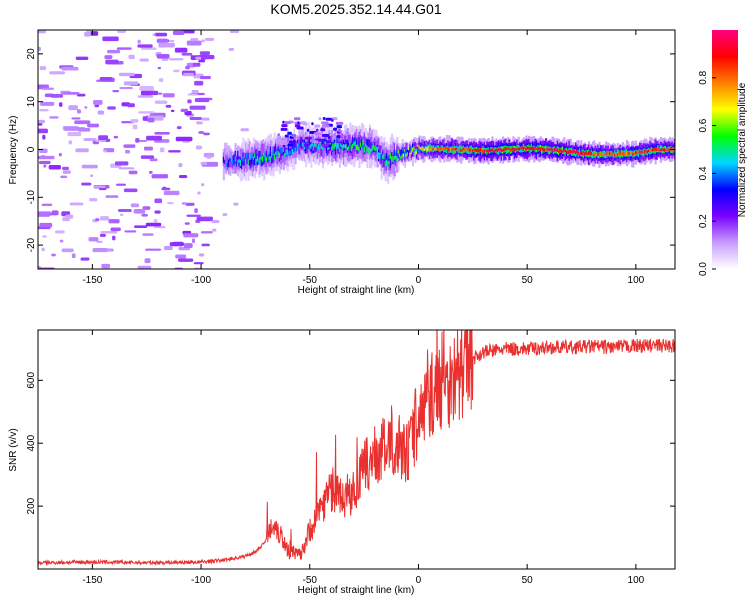 Image resolution: width=750 pixels, height=600 pixels. What do you see at coordinates (703, 77) in the screenshot?
I see `colorbar-tick-label: 0.8` at bounding box center [703, 77].